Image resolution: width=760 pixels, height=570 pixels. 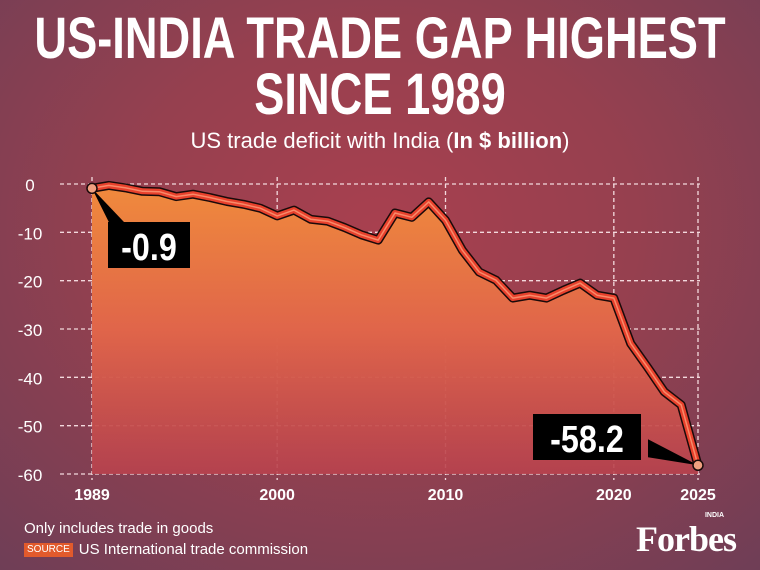 What do you see at coordinates (48, 550) in the screenshot?
I see `source-badge: SOURCE` at bounding box center [48, 550].